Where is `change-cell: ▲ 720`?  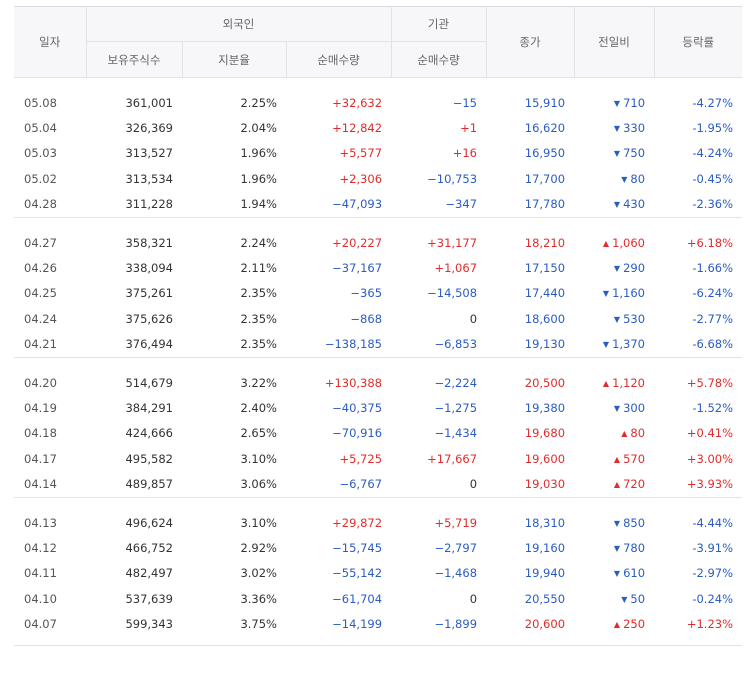
change-cell: ▲ 720 is located at coordinates (614, 484).